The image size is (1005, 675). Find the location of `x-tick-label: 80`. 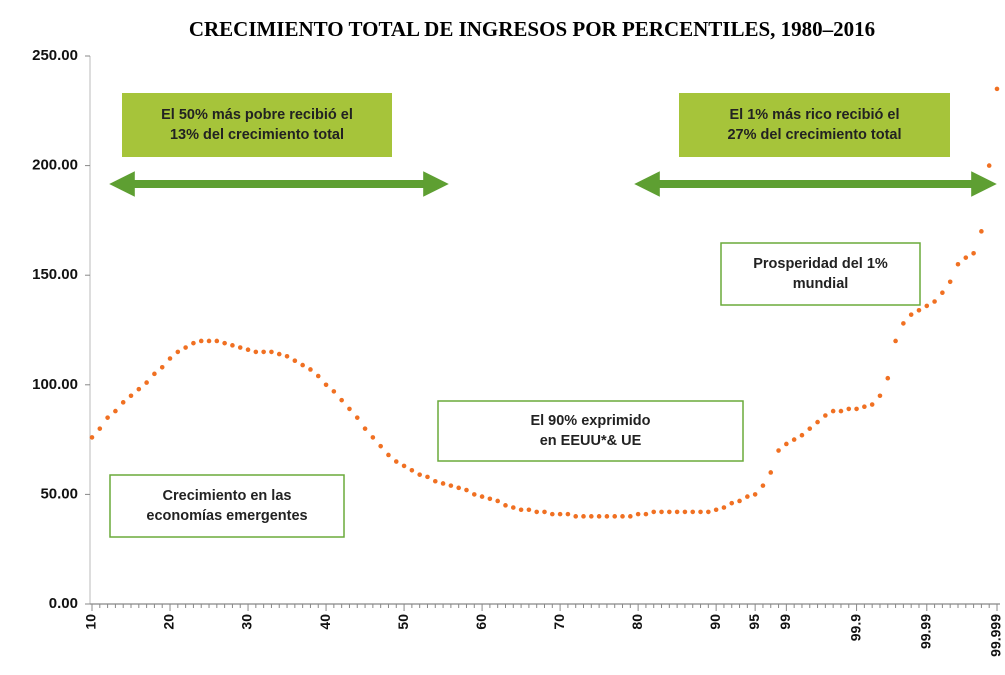

x-tick-label: 80 is located at coordinates (637, 622).